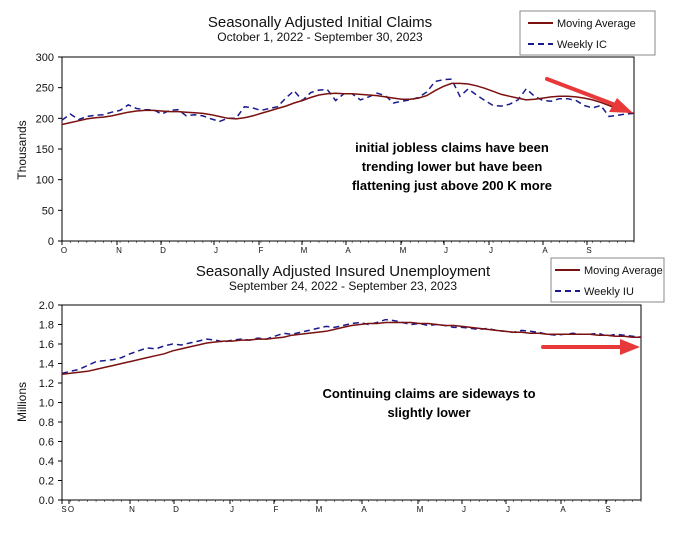 The image size is (676, 540). What do you see at coordinates (609, 292) in the screenshot?
I see `chart2-legend-weekly: Weekly IU` at bounding box center [609, 292].